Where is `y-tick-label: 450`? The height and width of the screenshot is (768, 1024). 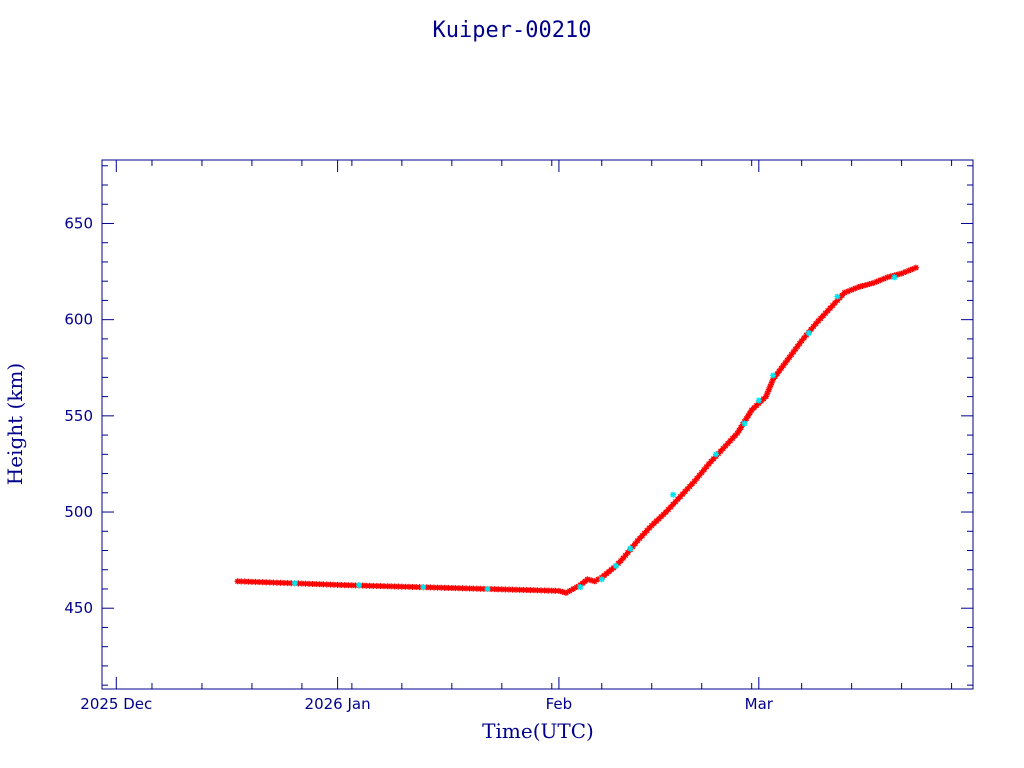 y-tick-label: 450 is located at coordinates (78, 608).